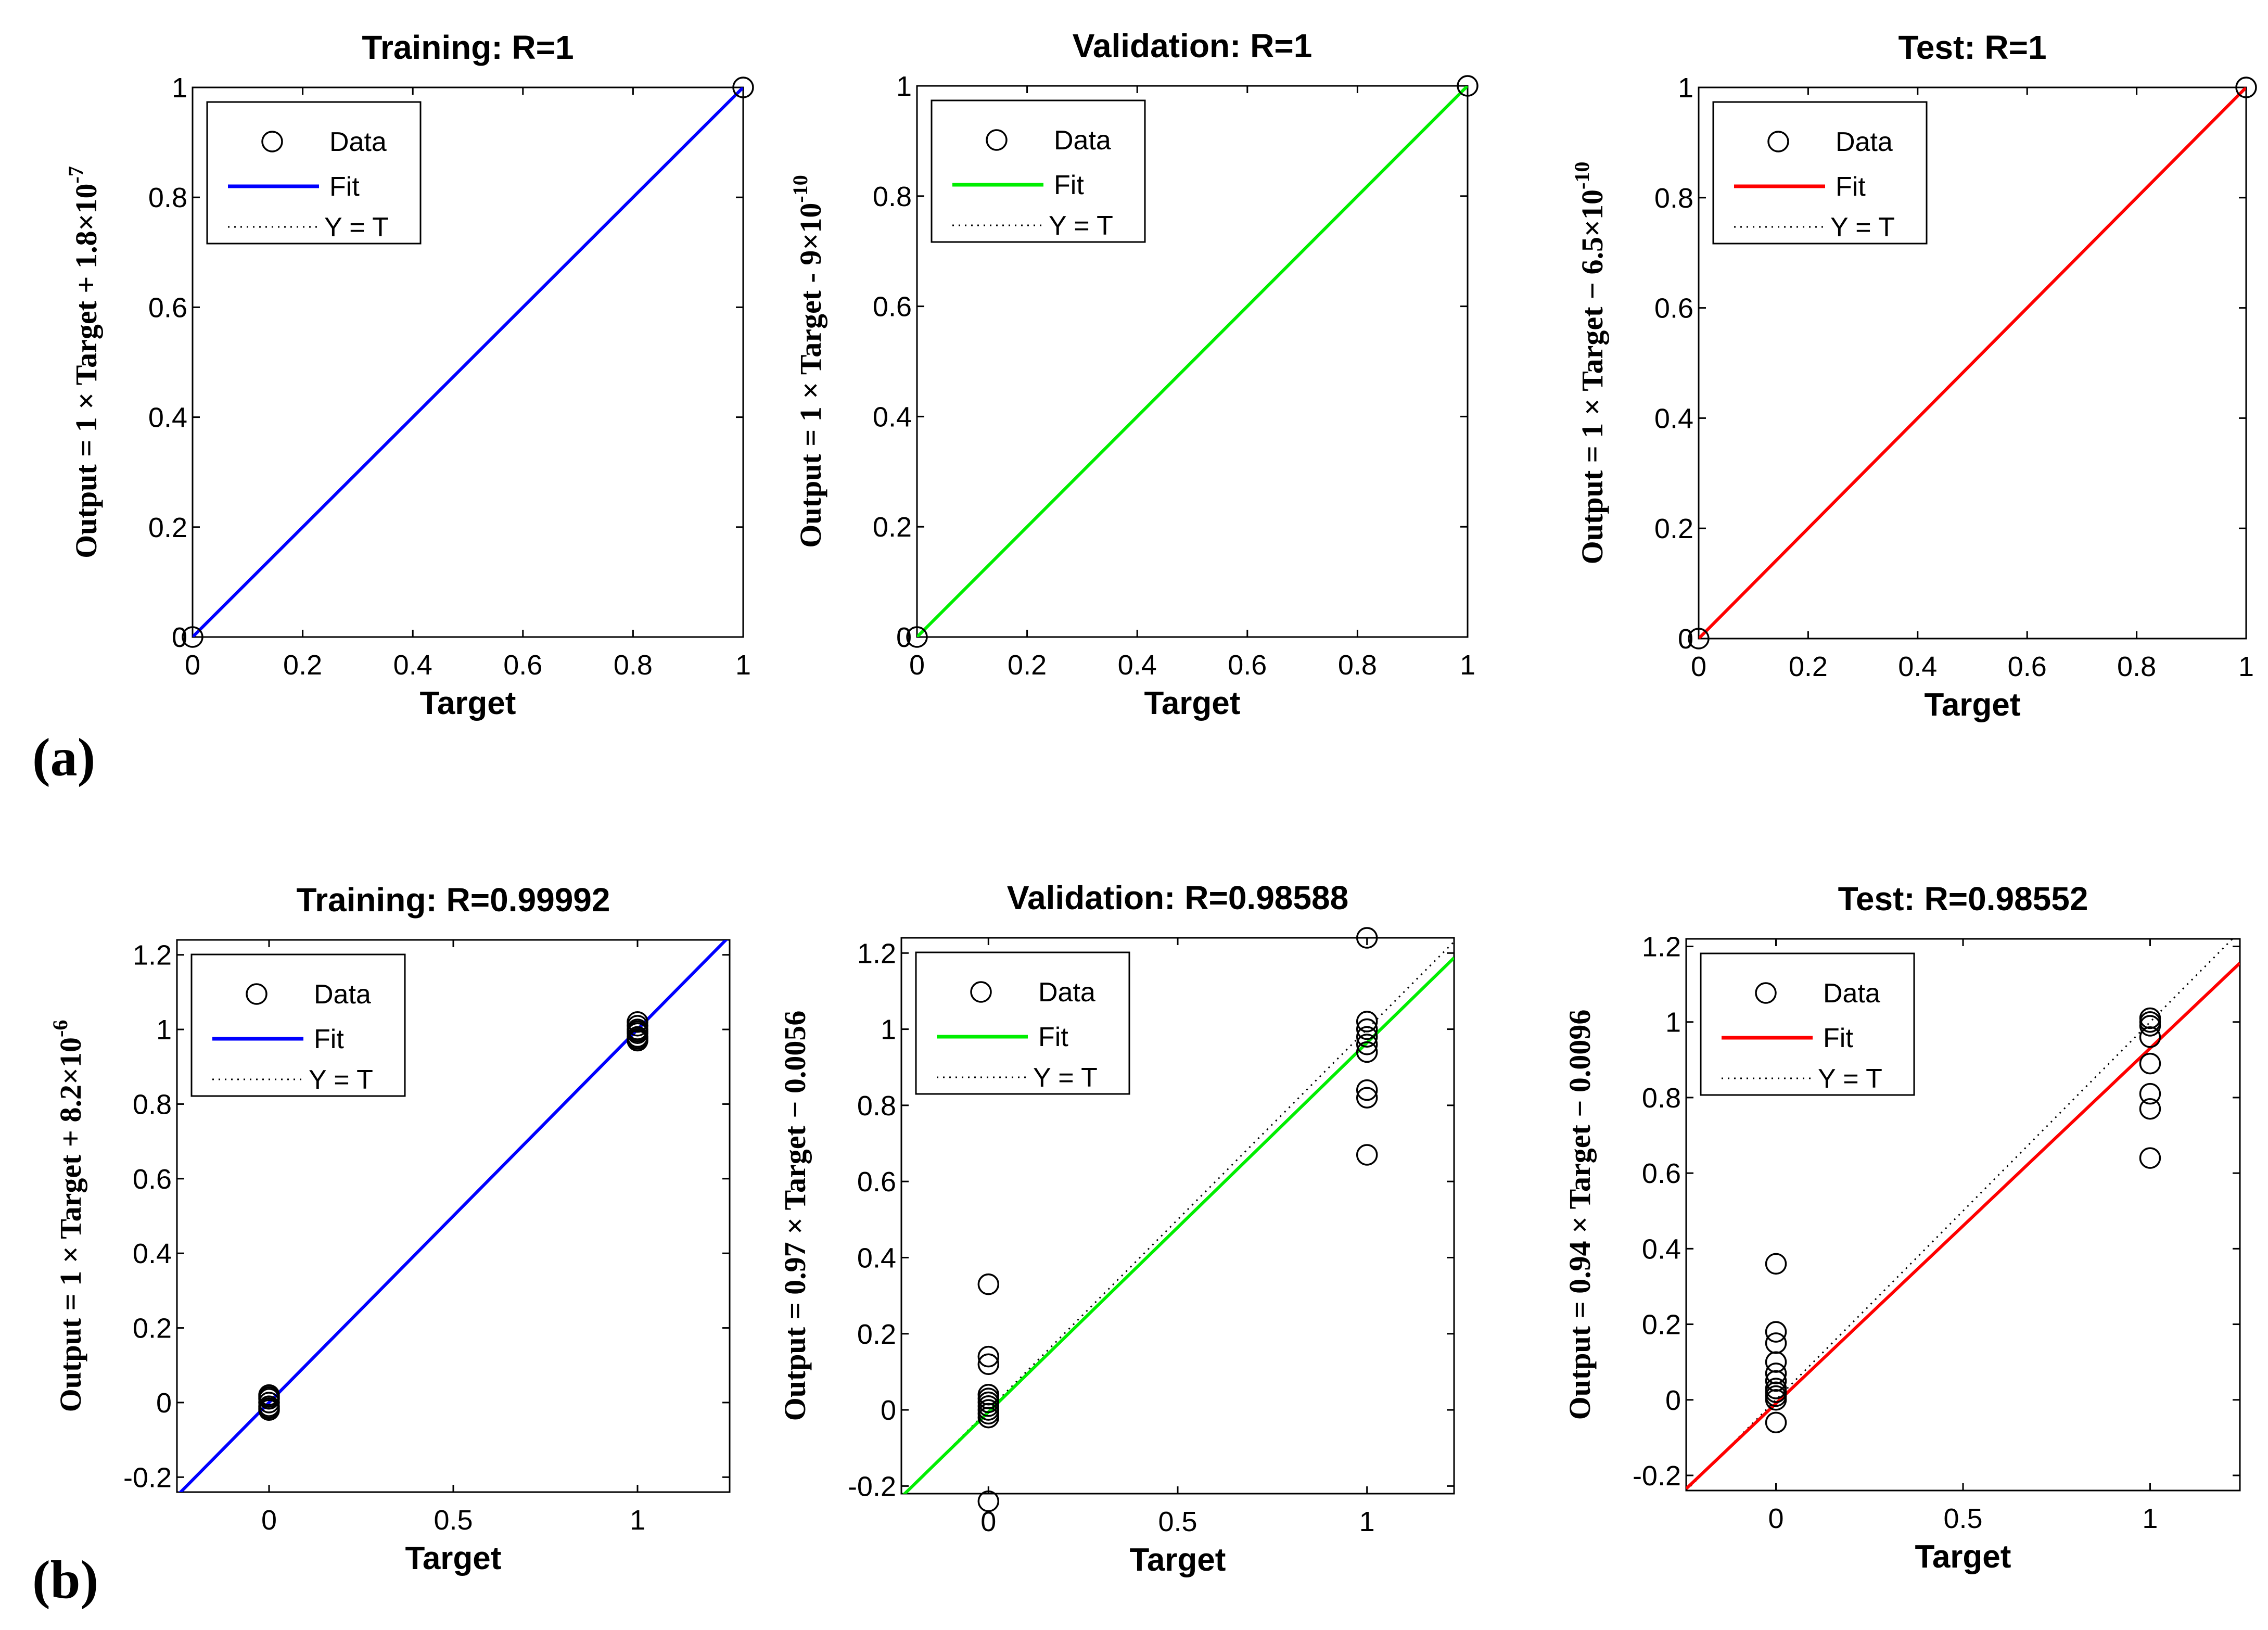 Image resolution: width=2268 pixels, height=1630 pixels. What do you see at coordinates (1850, 1079) in the screenshot?
I see `legend-yt-label: Y = T` at bounding box center [1850, 1079].